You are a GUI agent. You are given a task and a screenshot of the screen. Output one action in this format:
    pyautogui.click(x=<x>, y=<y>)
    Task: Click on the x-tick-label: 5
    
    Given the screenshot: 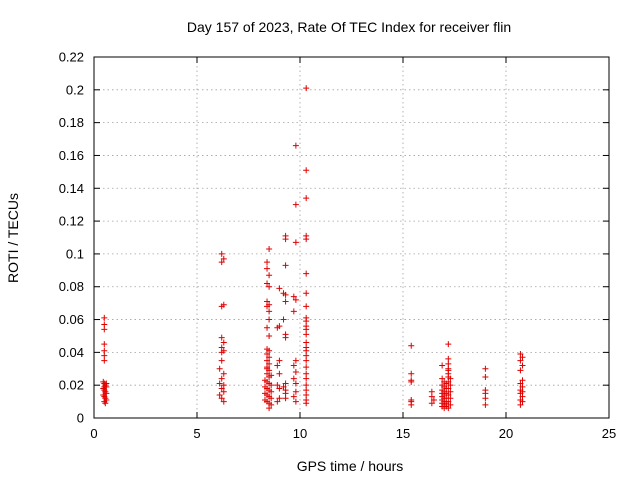 What is the action you would take?
    pyautogui.click(x=196, y=433)
    